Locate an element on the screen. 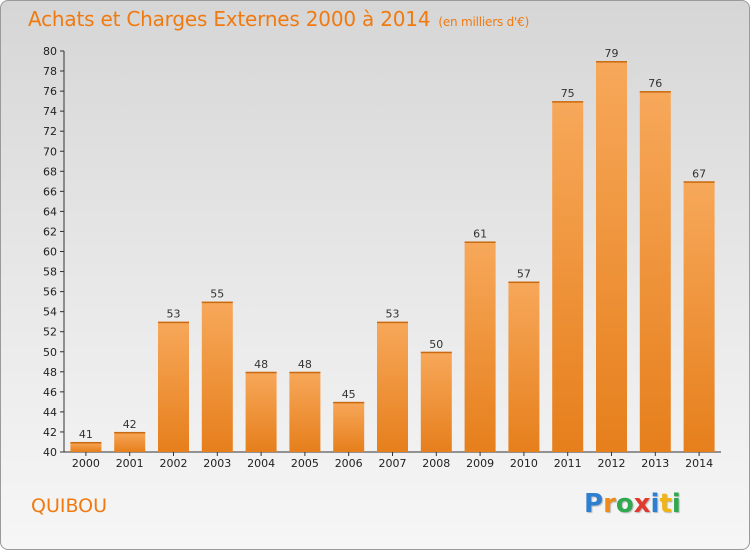 This screenshot has width=750, height=550. data-label-2001: 42 is located at coordinates (130, 424).